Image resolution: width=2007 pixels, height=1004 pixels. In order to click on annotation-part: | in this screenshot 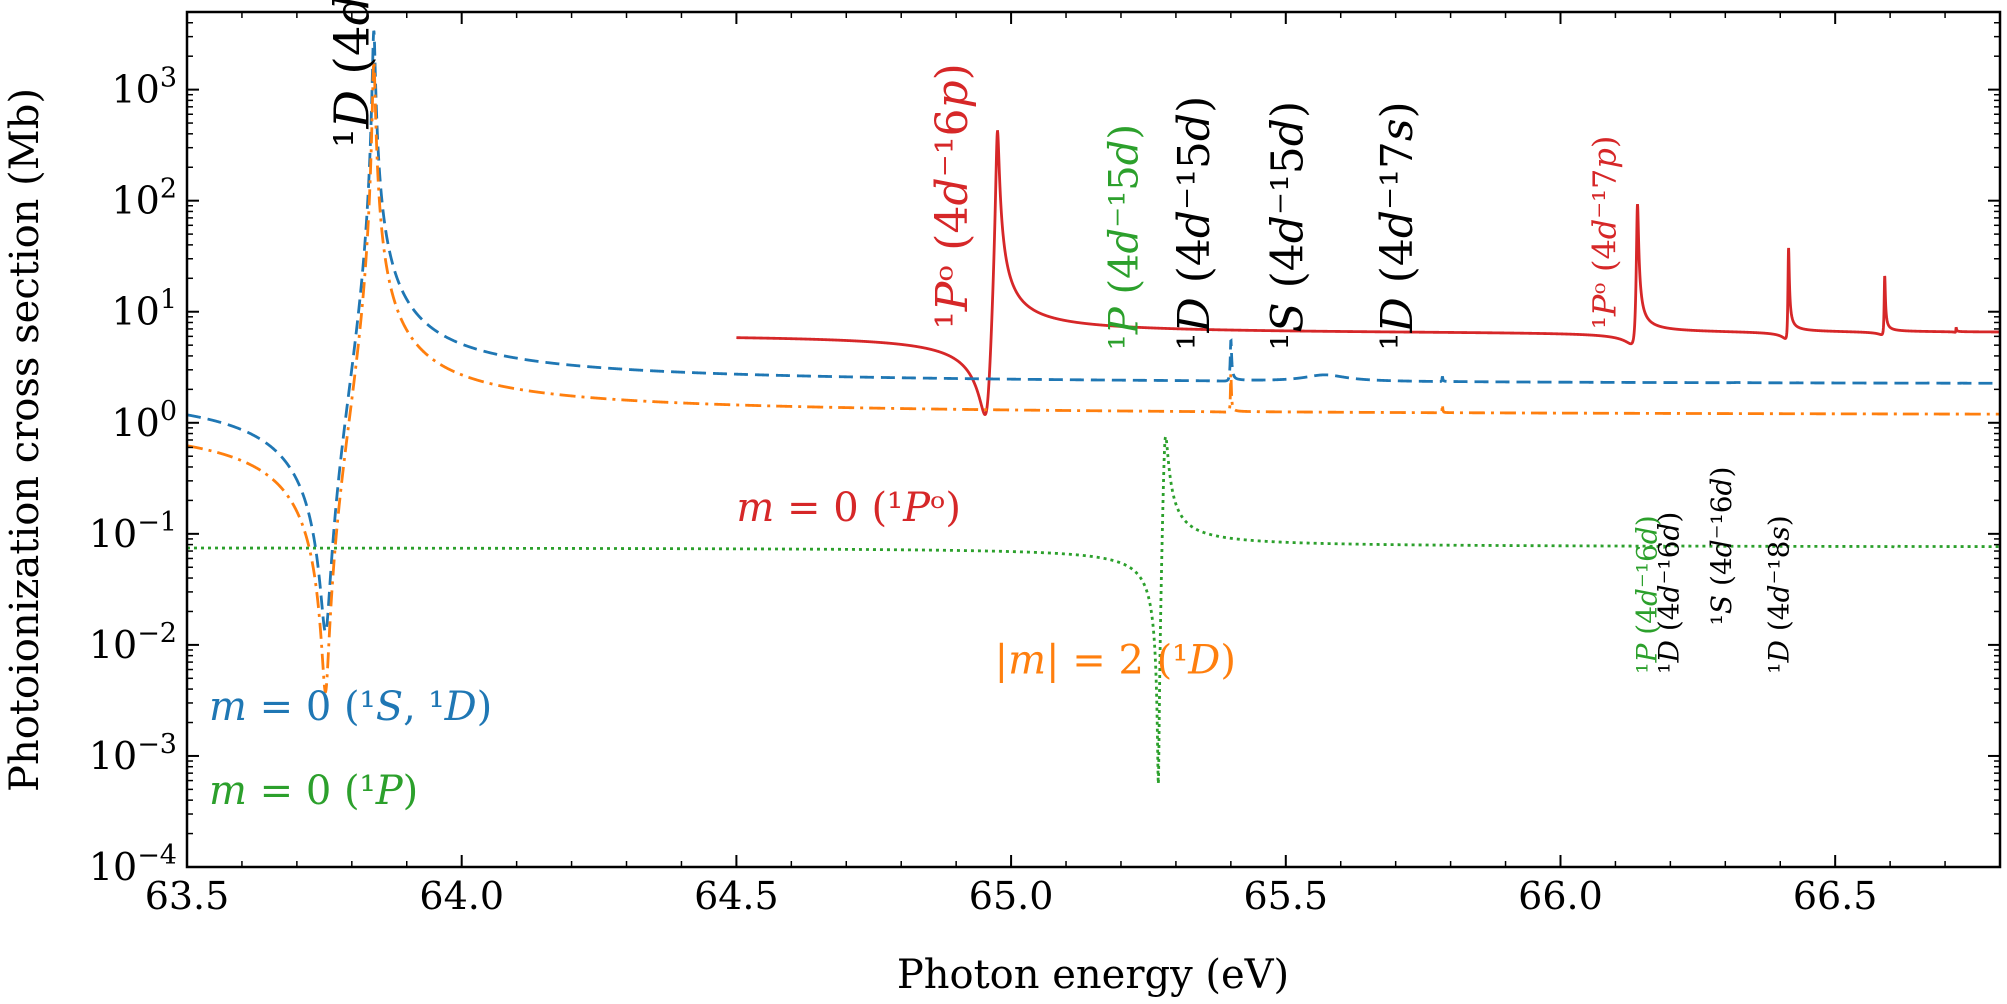, I will do `click(1001, 661)`.